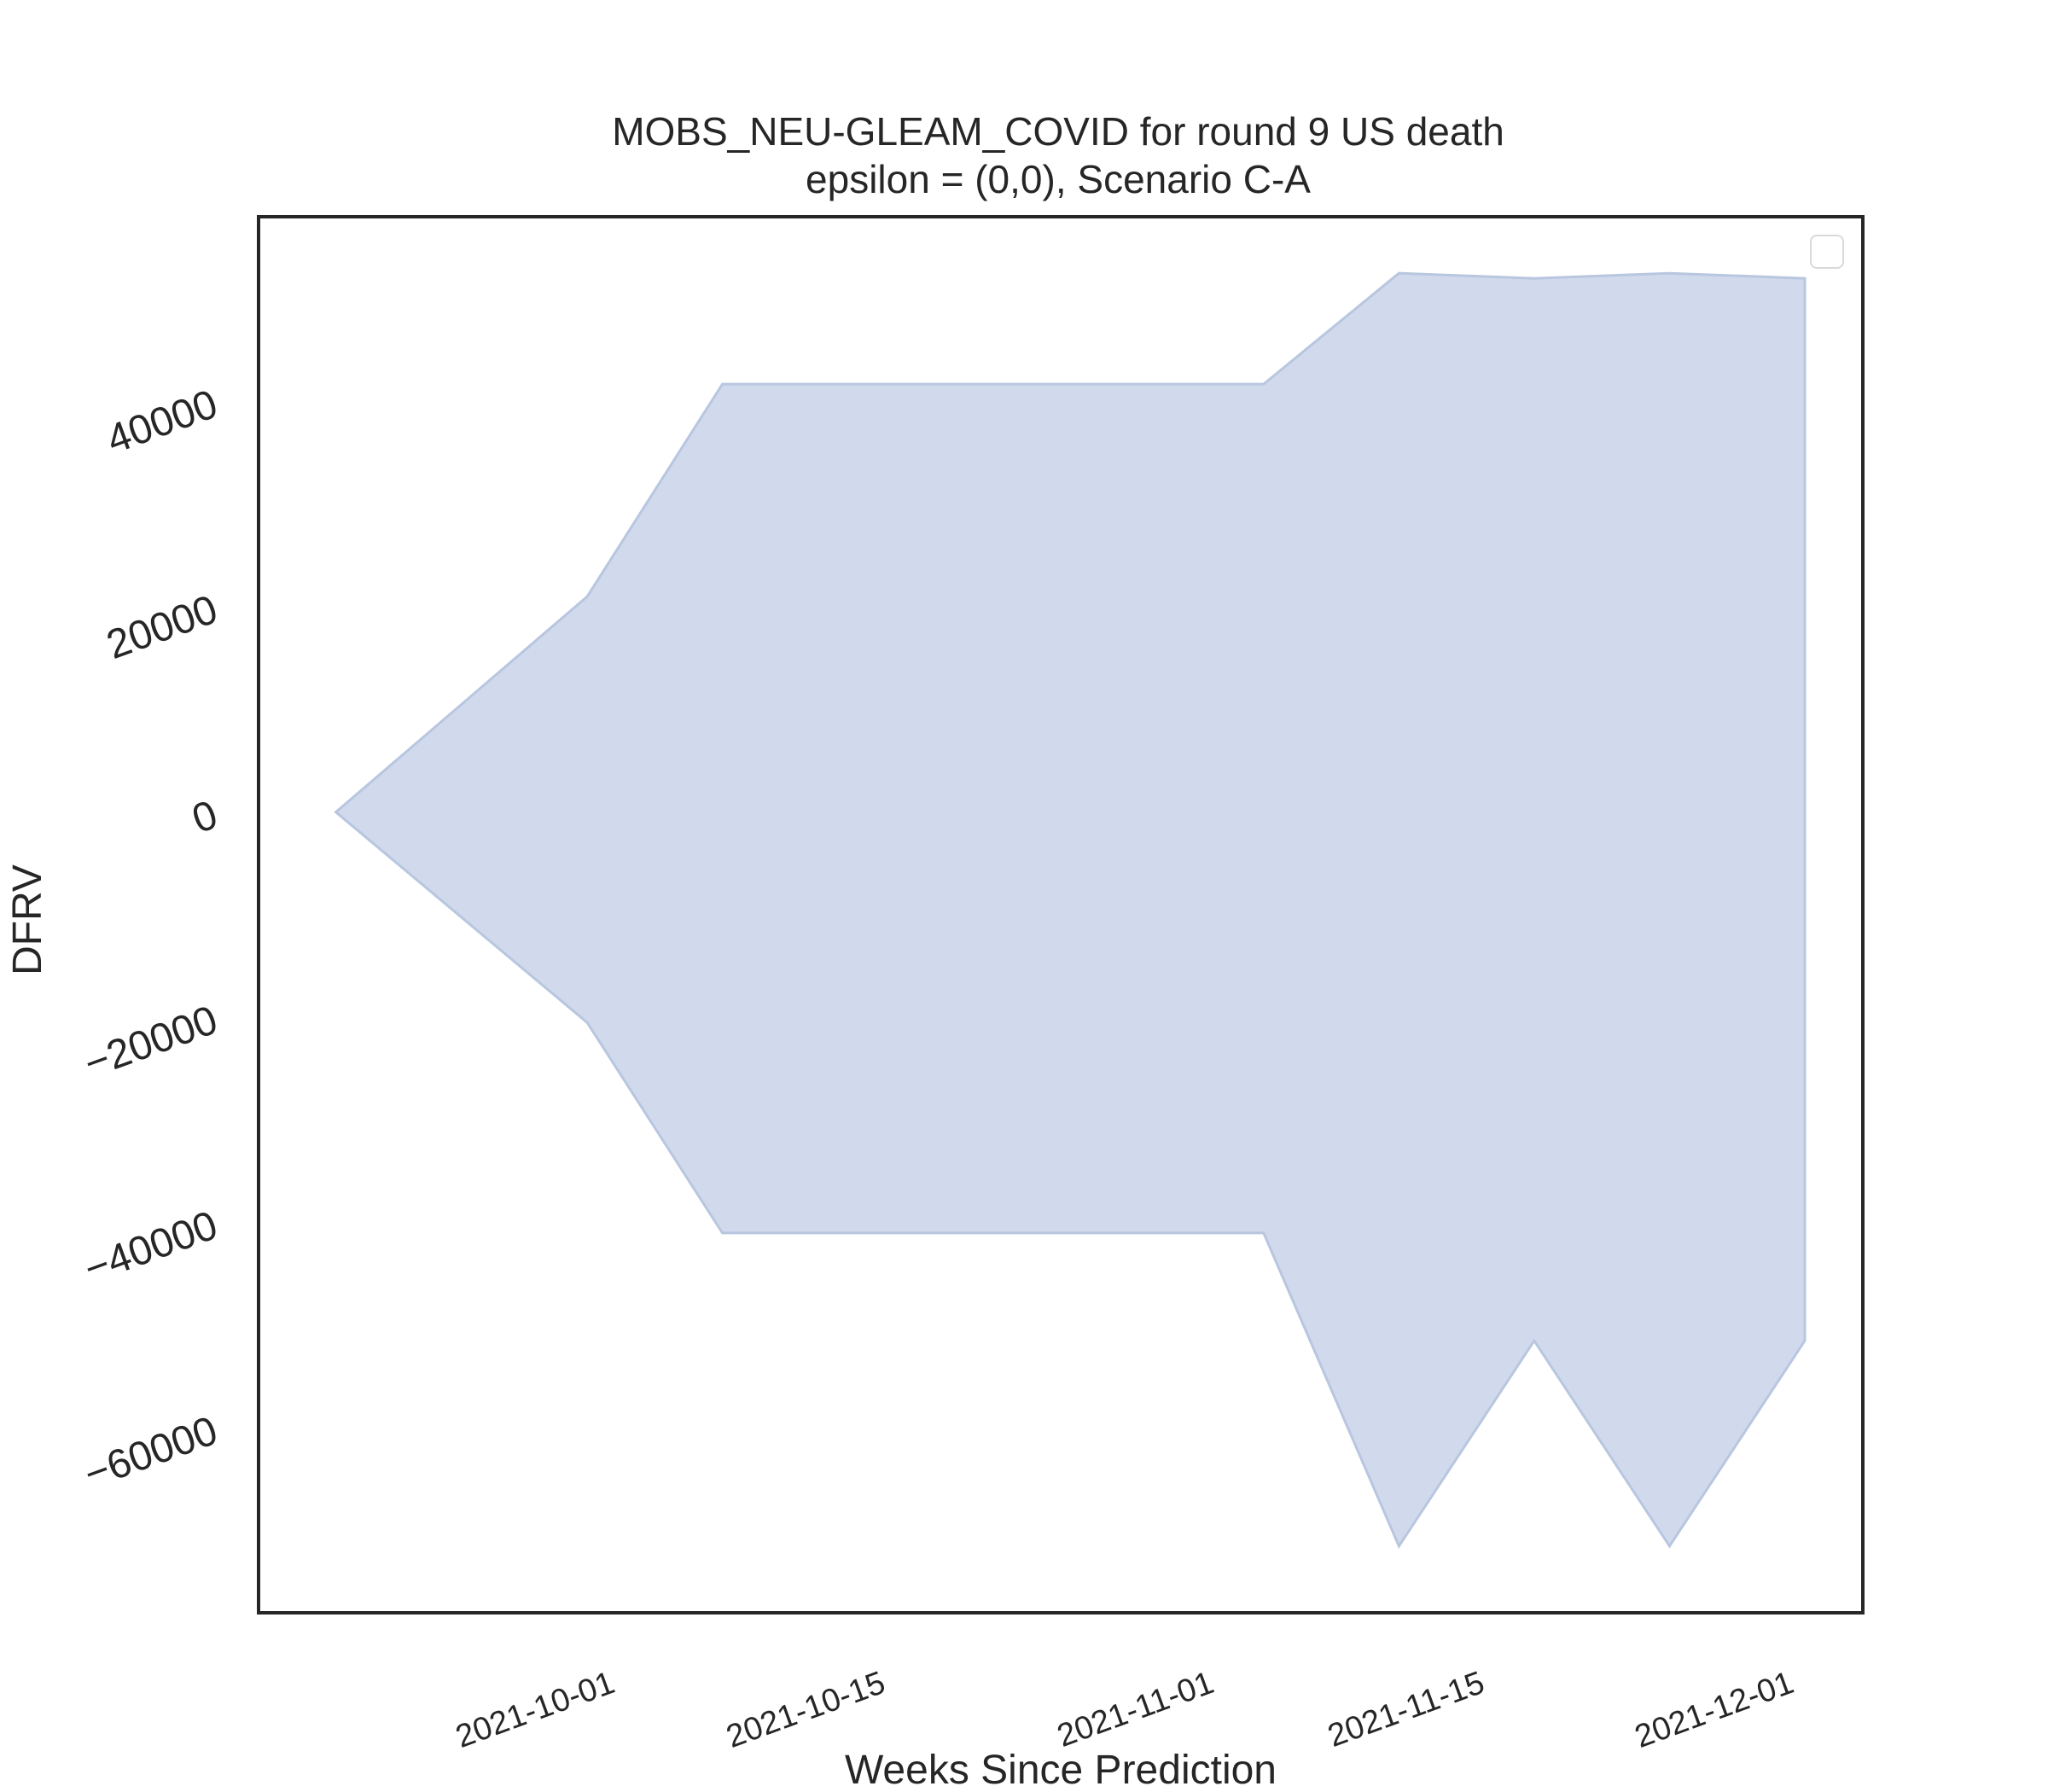 Image resolution: width=2048 pixels, height=1792 pixels. Describe the element at coordinates (1136, 1709) in the screenshot. I see `x-tick-label-2: 2021-11-01` at that location.